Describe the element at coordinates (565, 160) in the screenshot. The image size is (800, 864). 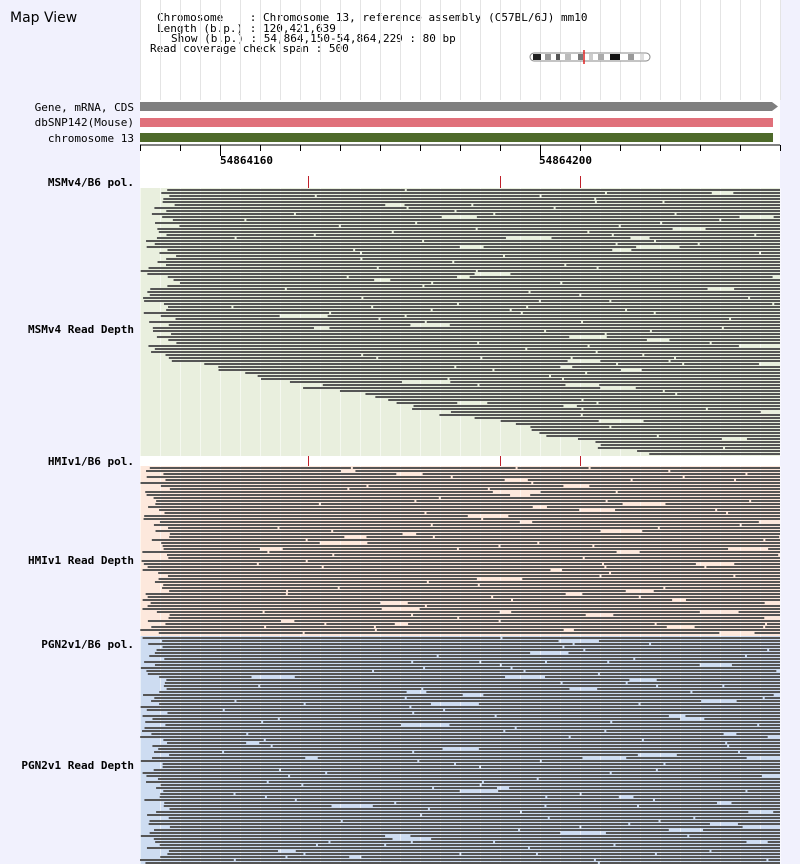
I see `ruler-label-2: 54864200` at that location.